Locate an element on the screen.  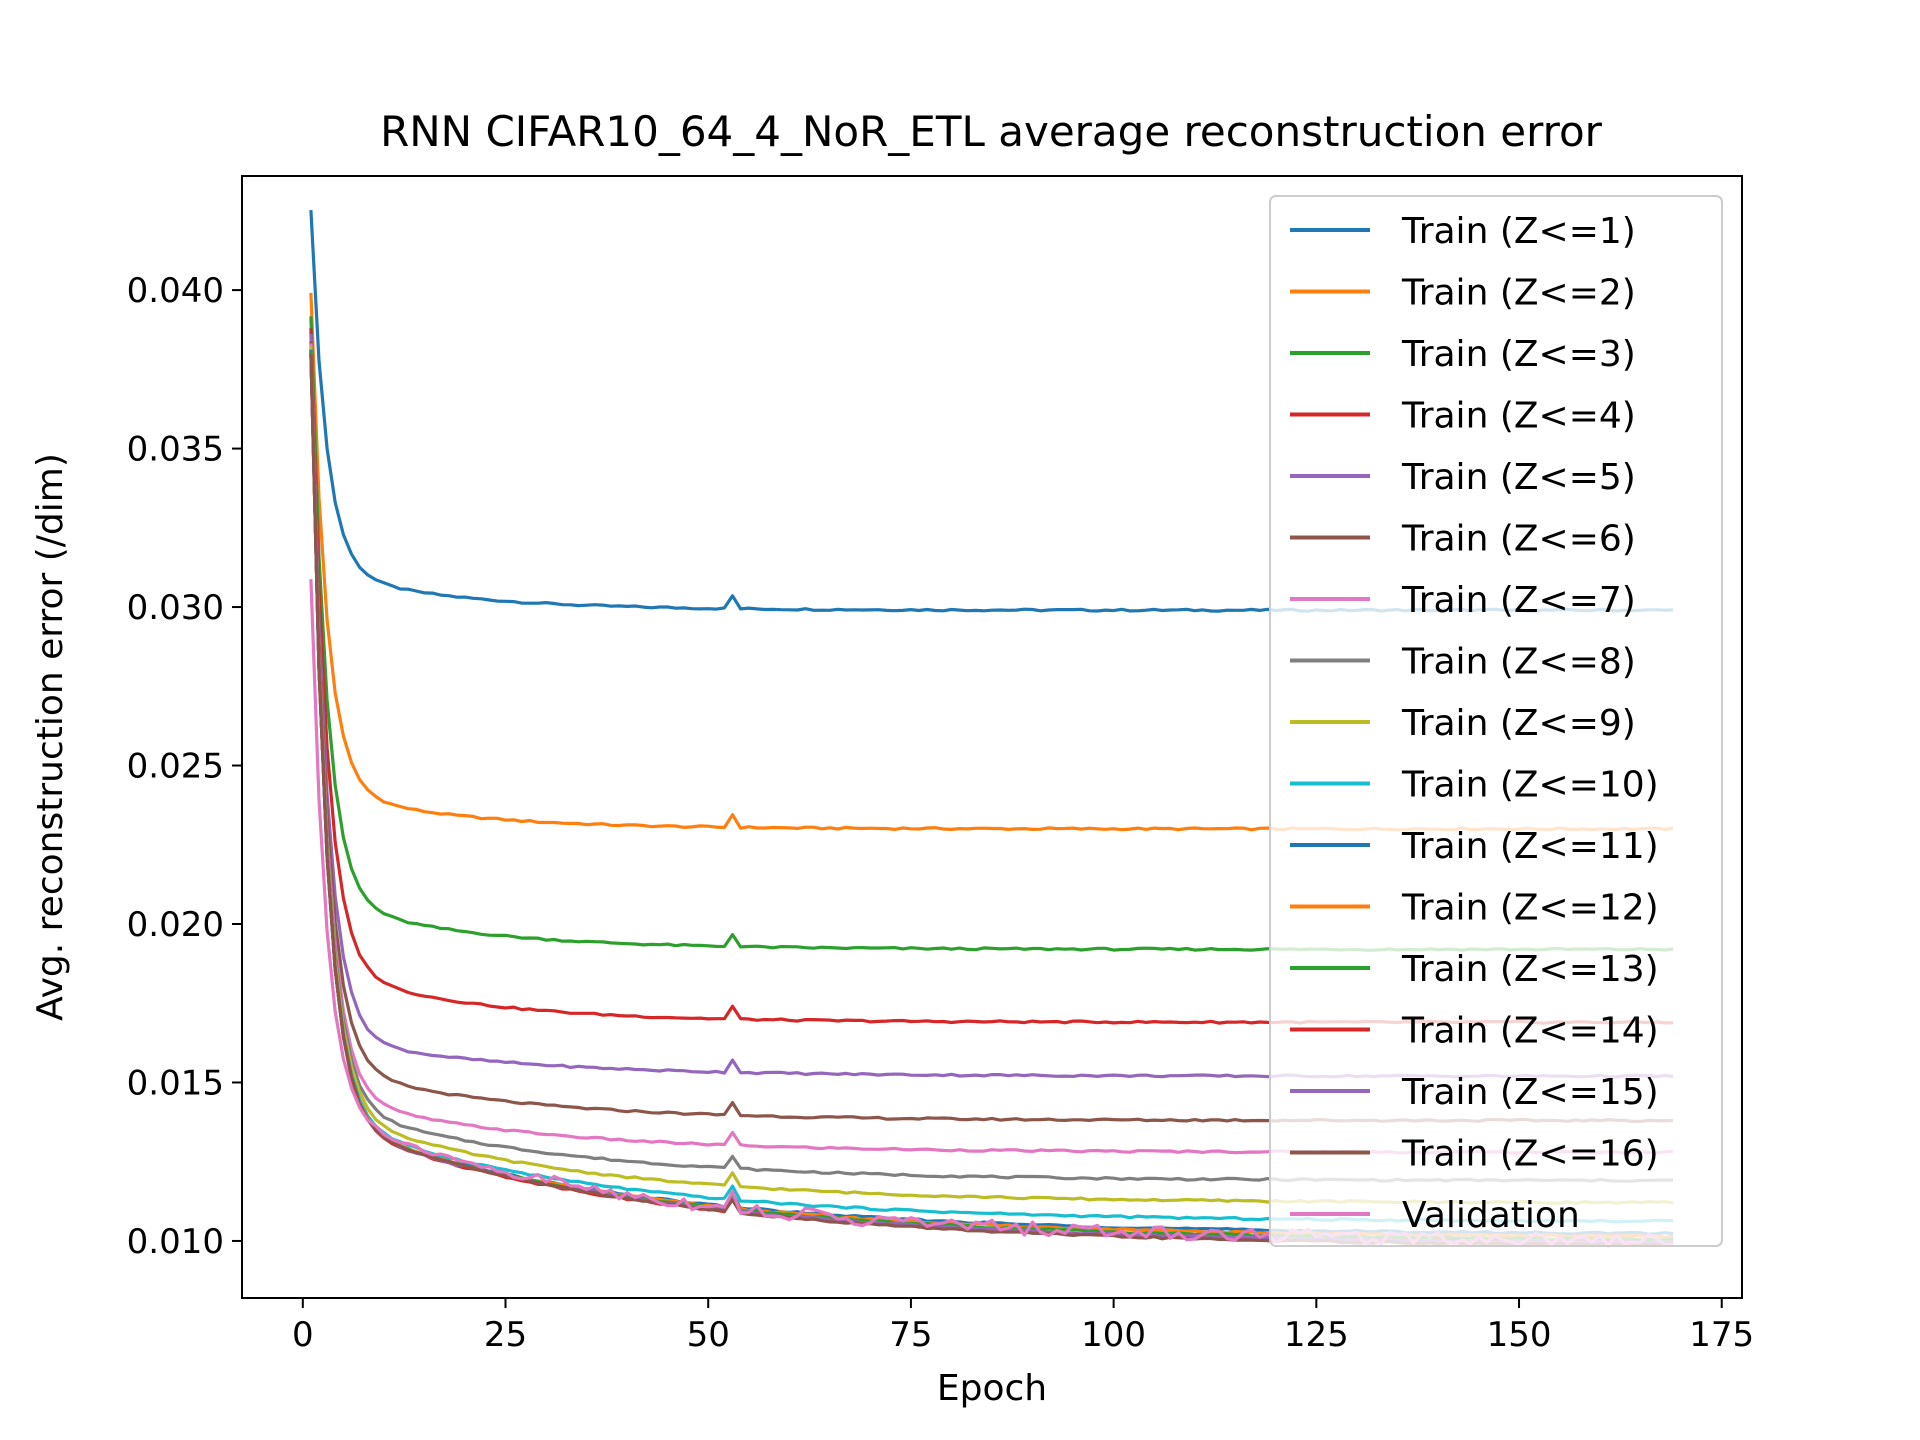
legend-entry: Train (Z<=13) is located at coordinates (1530, 969).